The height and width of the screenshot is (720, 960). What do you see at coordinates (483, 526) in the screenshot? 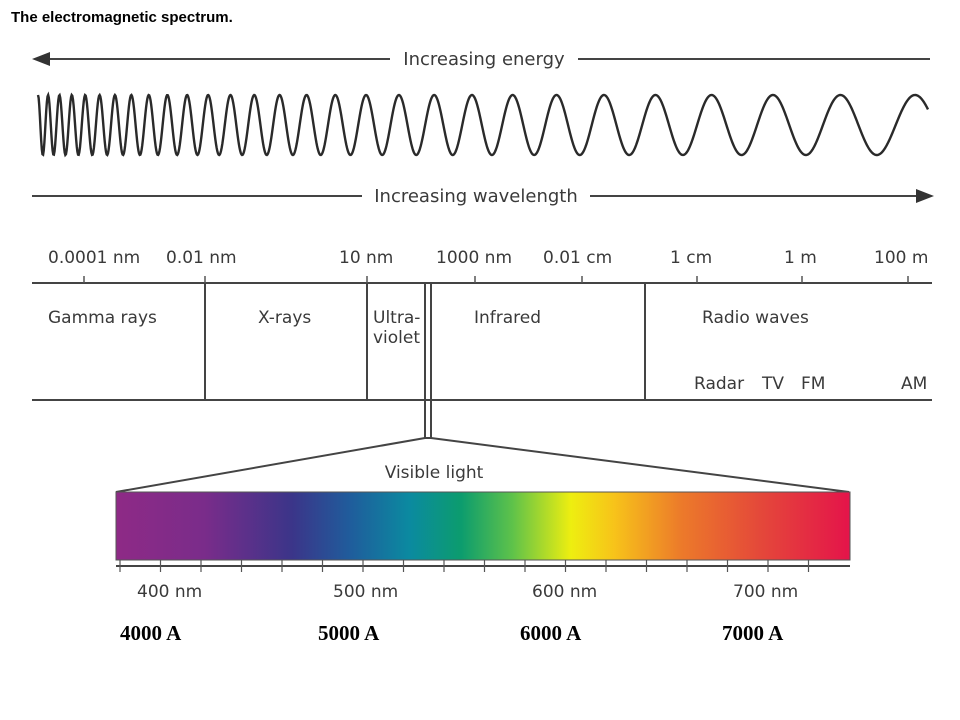
I see `visible-spectrum-bar` at bounding box center [483, 526].